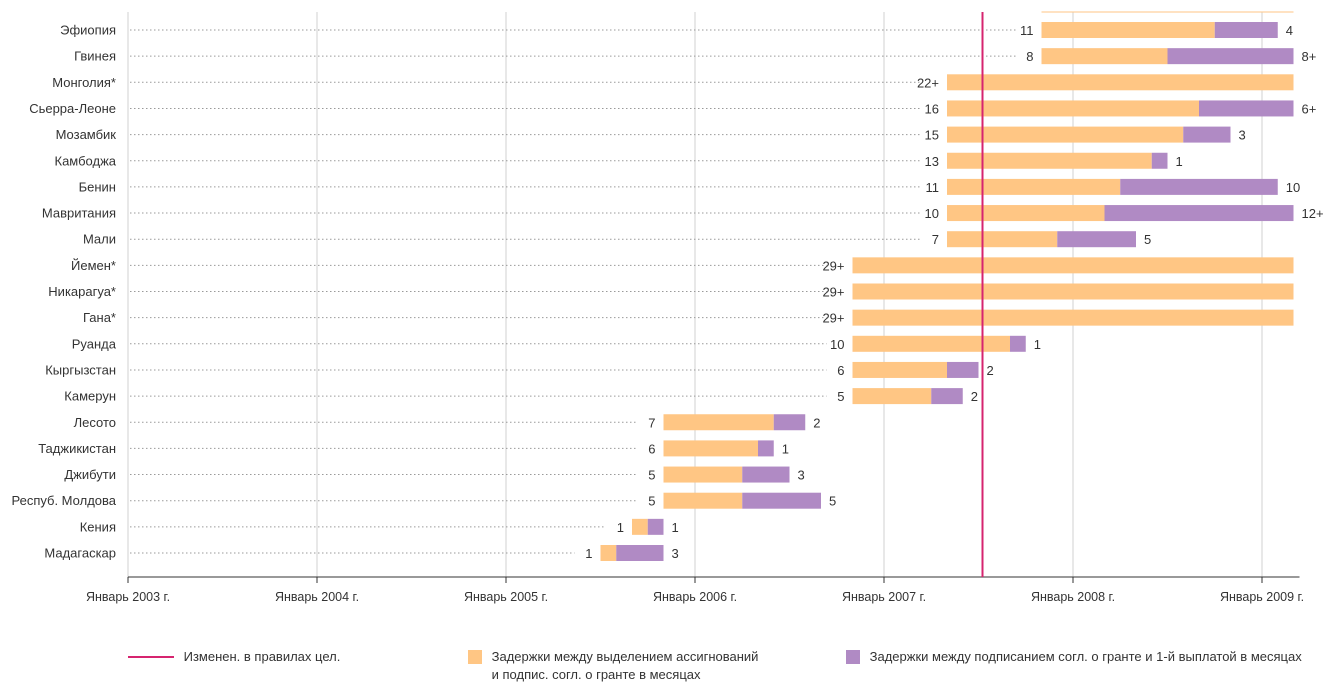 The width and height of the screenshot is (1323, 686). I want to click on country-label: Сьерра-Леоне, so click(72, 108).